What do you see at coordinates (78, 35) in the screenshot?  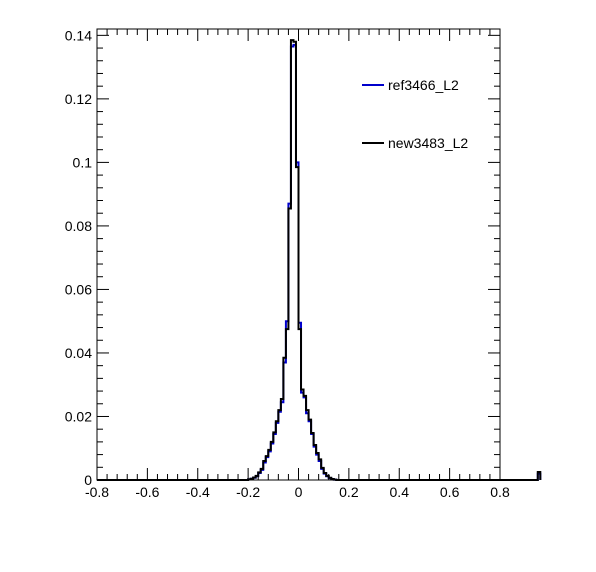 I see `y-tick-label: 0.14` at bounding box center [78, 35].